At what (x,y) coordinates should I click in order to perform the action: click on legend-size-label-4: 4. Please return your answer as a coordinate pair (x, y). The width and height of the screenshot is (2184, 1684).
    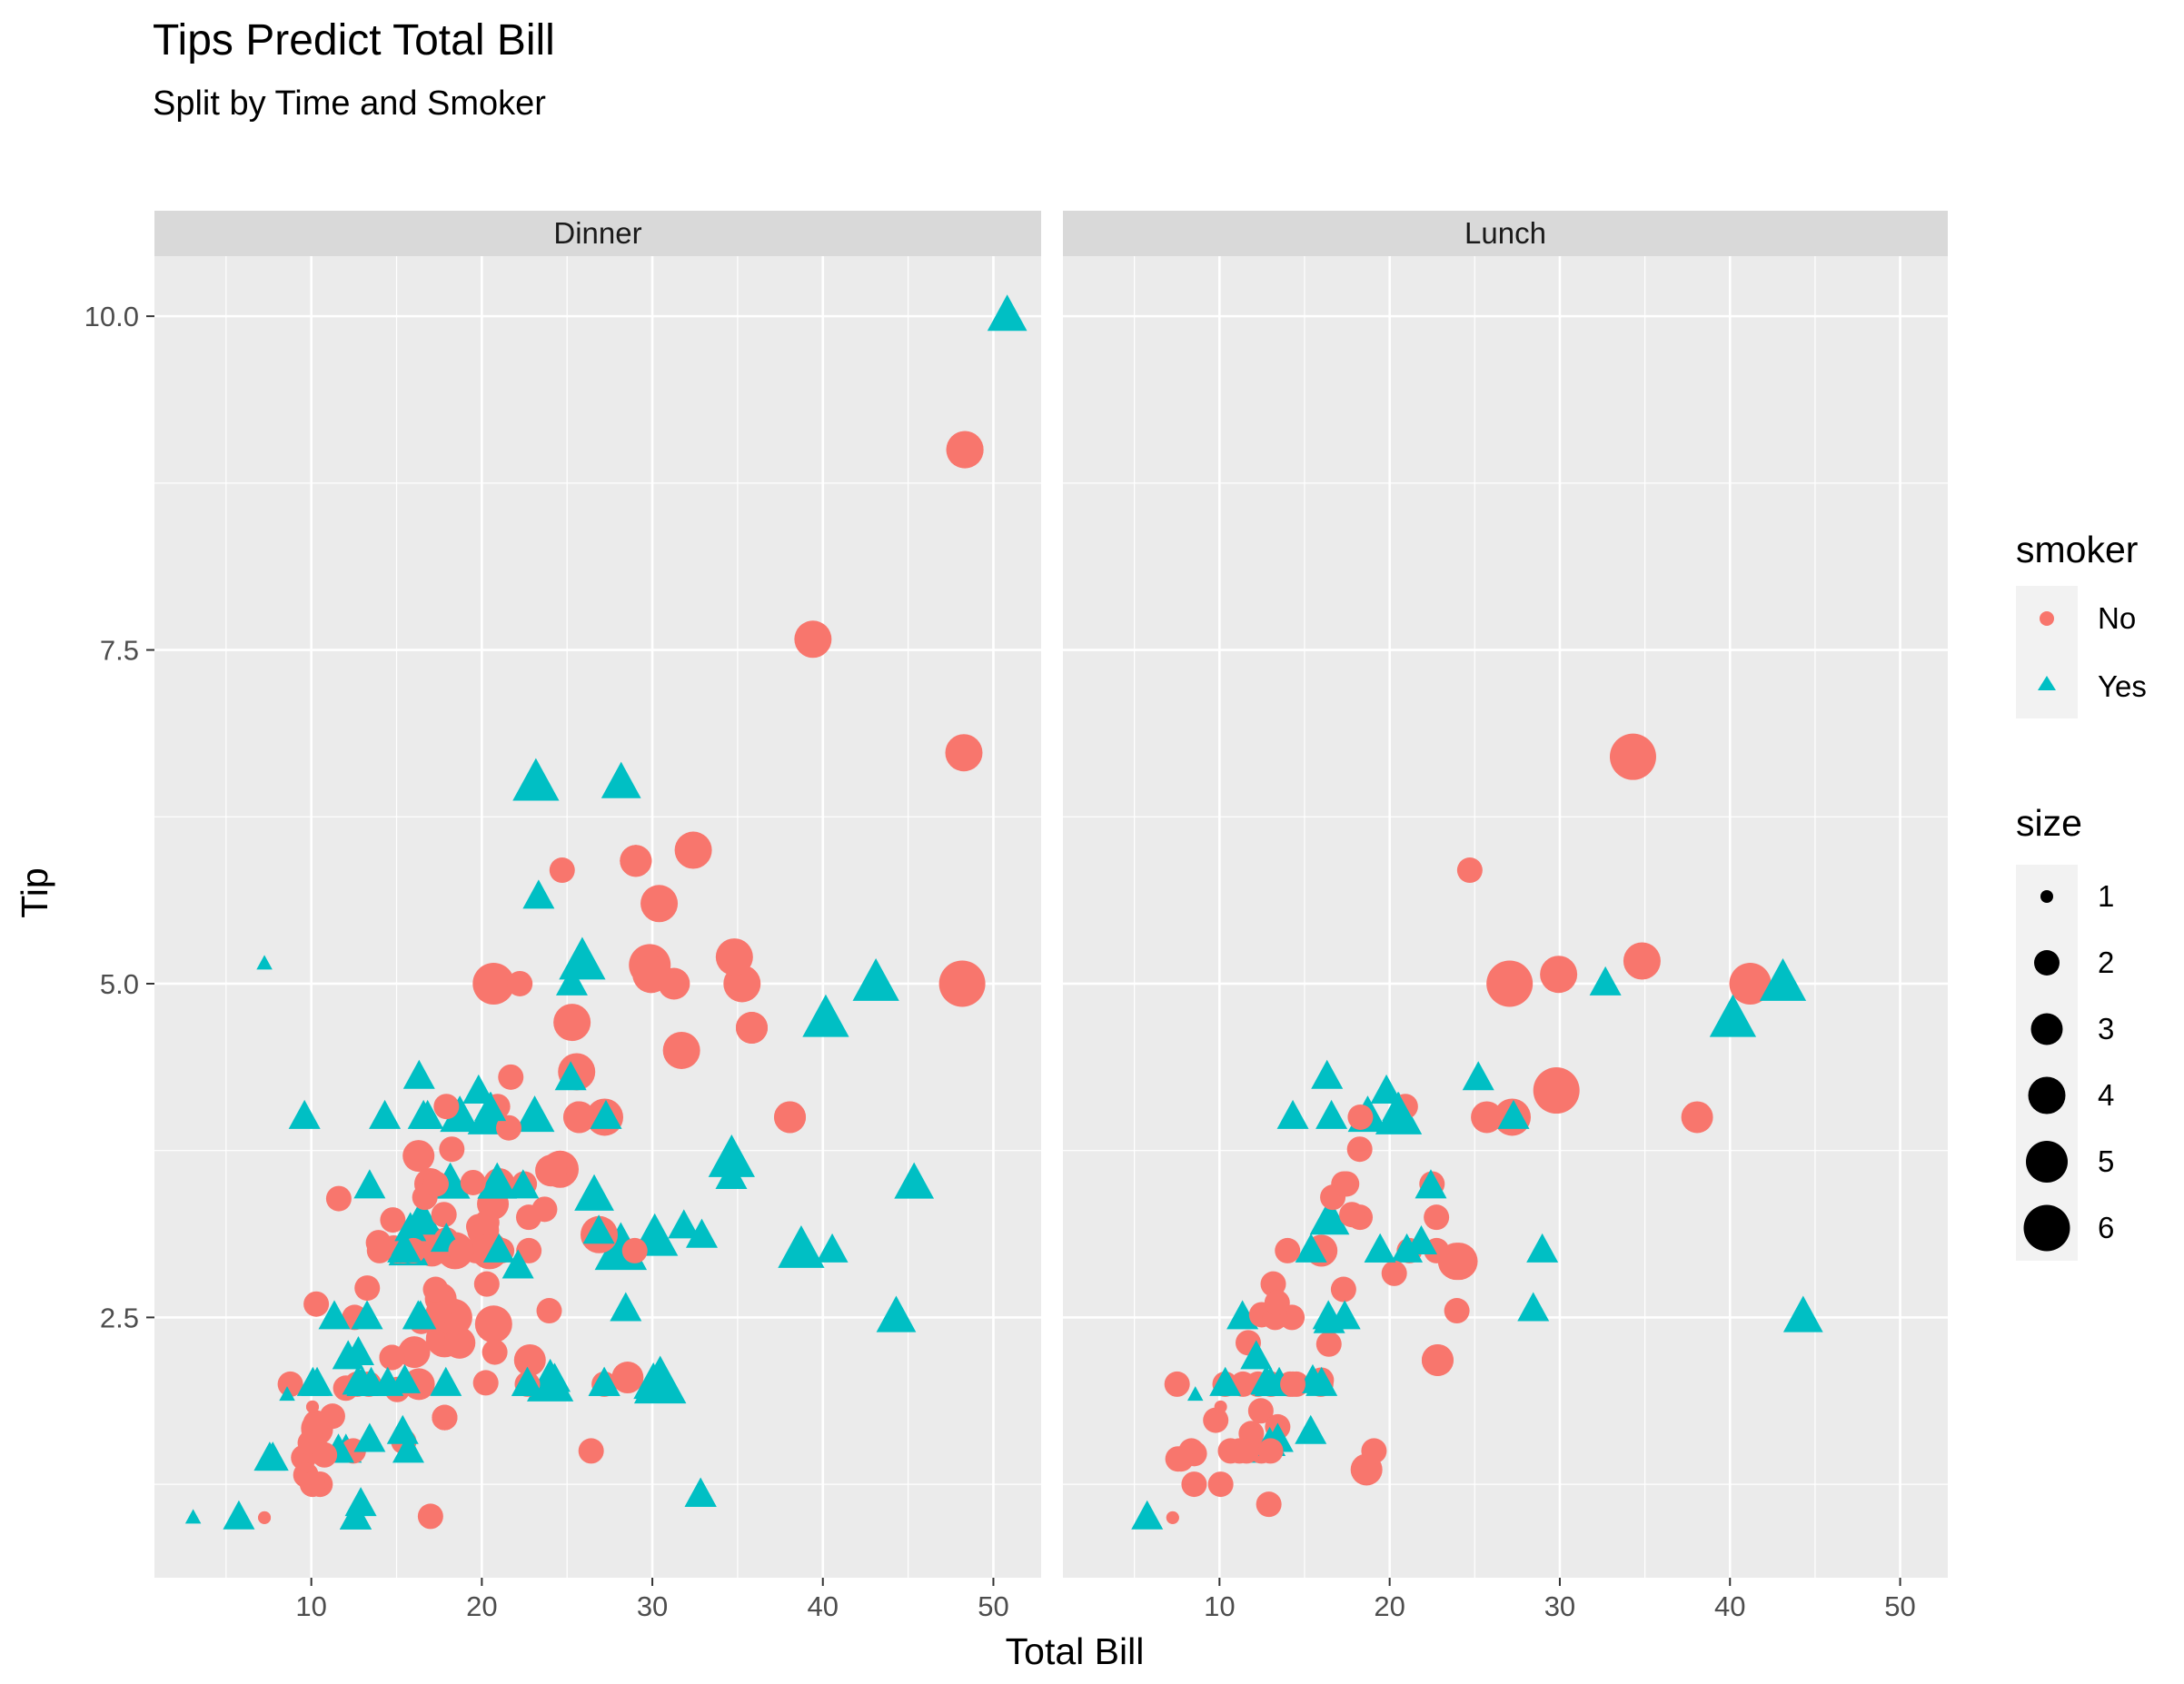
    Looking at the image, I should click on (2106, 1095).